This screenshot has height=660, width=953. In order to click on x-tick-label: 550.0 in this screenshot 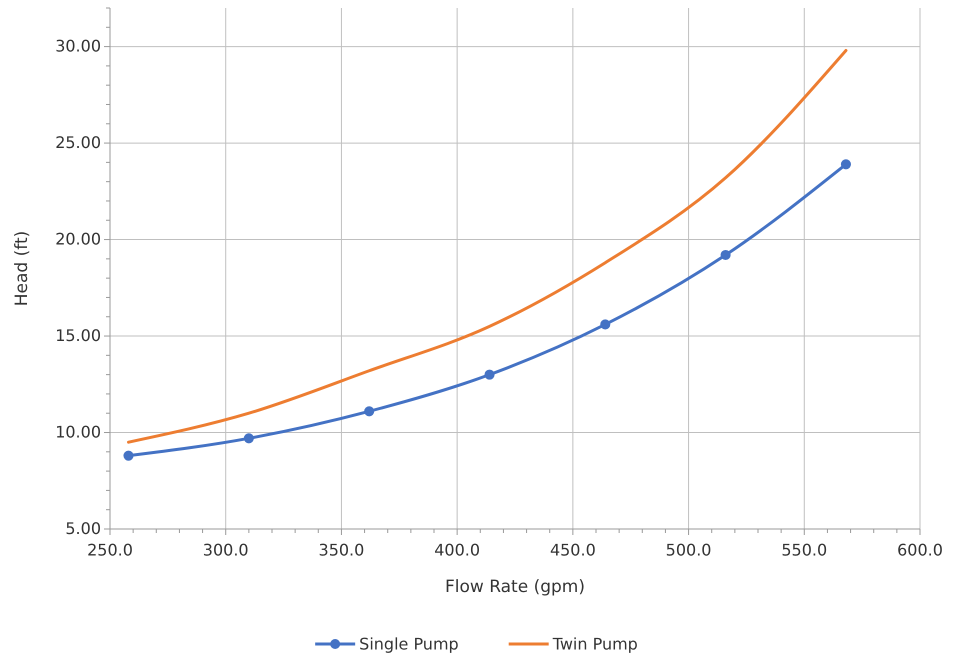, I will do `click(804, 550)`.